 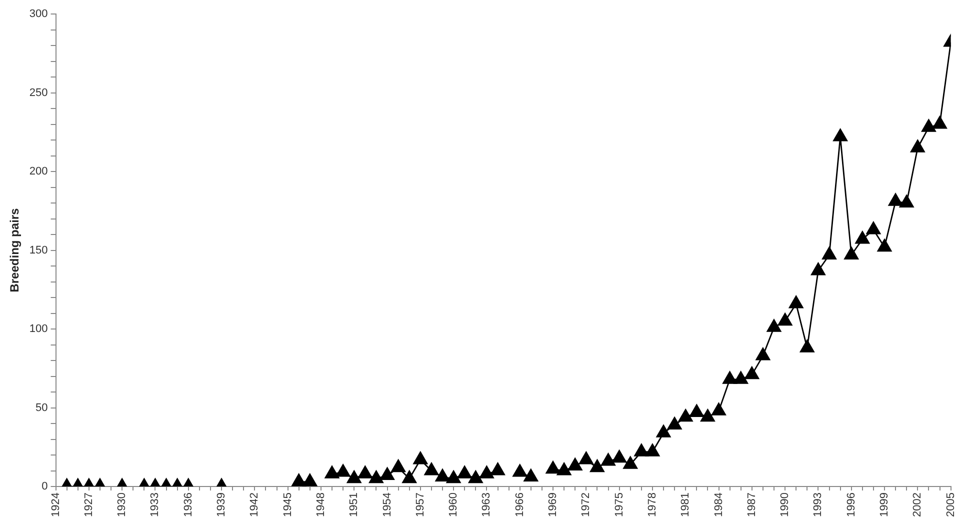 What do you see at coordinates (56, 505) in the screenshot?
I see `x-tick-label: 1924` at bounding box center [56, 505].